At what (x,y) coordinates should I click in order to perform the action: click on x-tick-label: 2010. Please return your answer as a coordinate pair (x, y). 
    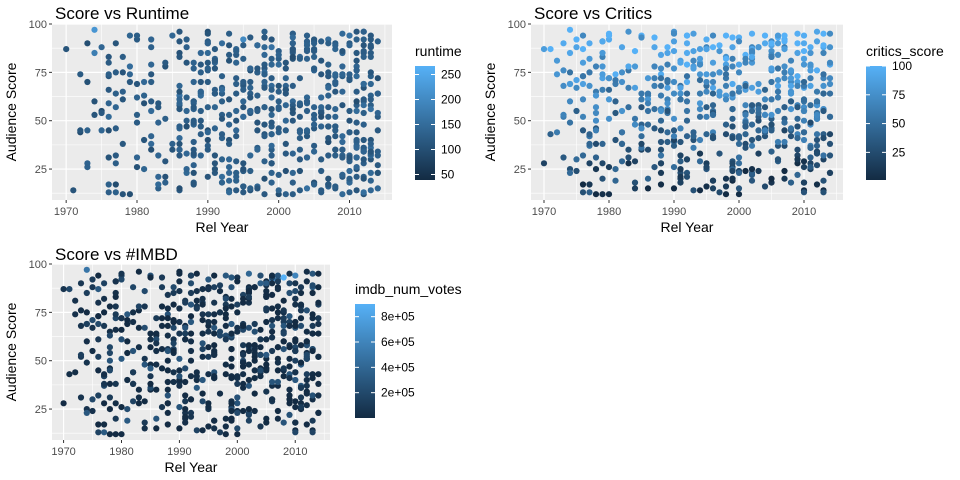
    Looking at the image, I should click on (349, 212).